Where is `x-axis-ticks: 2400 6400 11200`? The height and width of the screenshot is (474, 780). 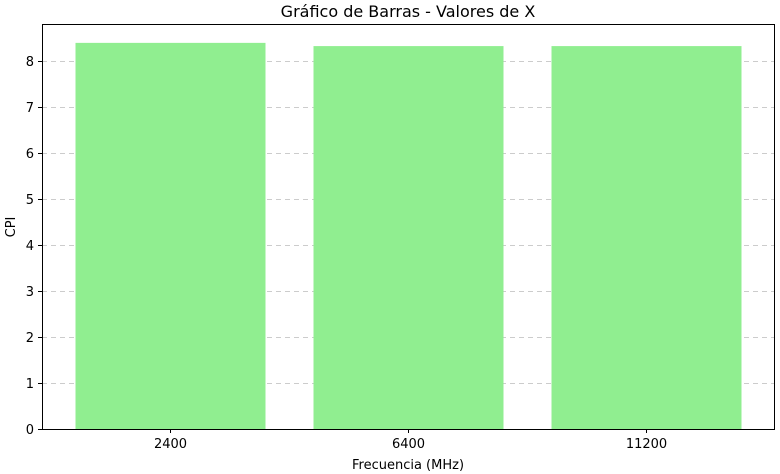
x-axis-ticks: 2400 6400 11200 is located at coordinates (410, 440).